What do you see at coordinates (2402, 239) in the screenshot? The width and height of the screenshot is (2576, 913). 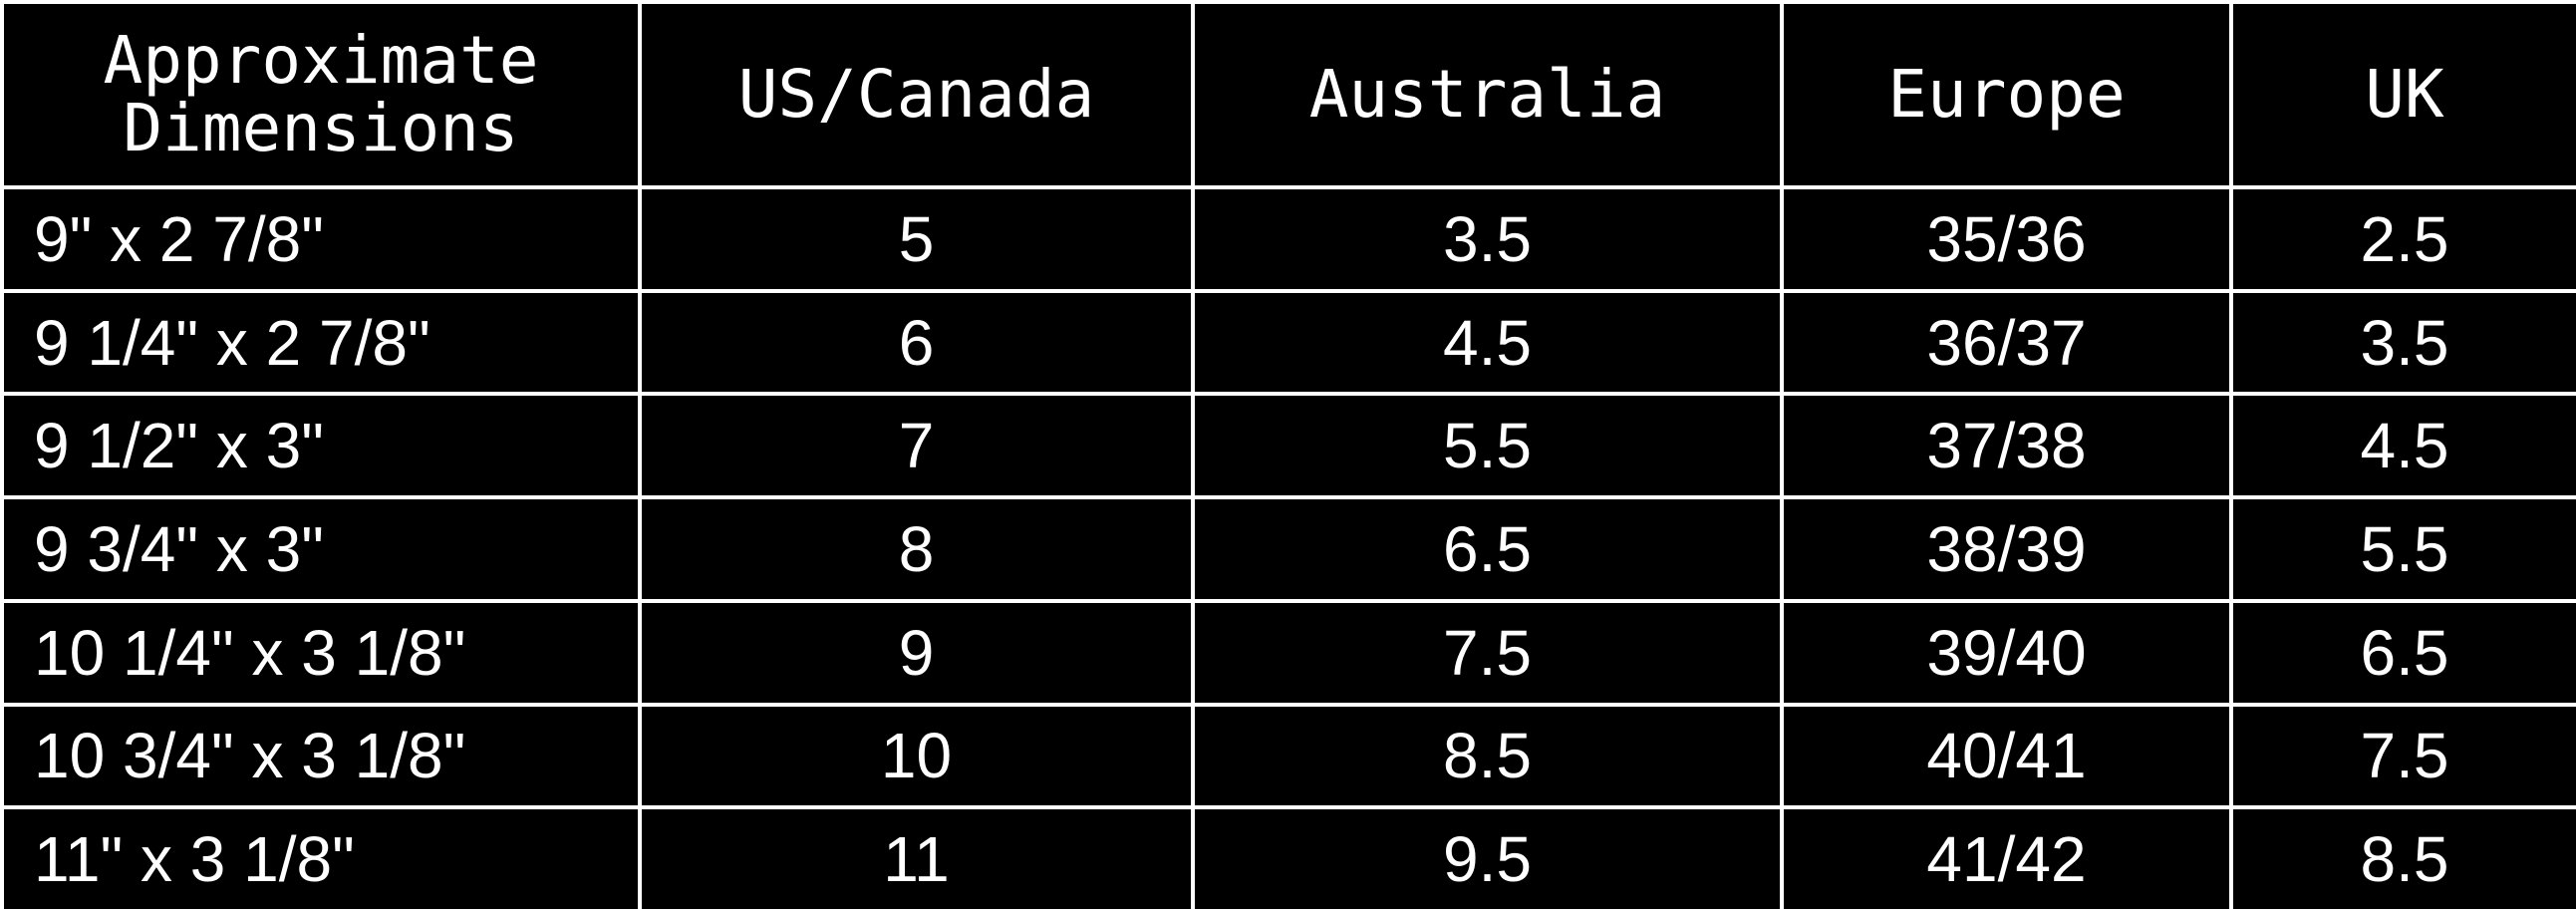 I see `uk-cell: 2.5` at bounding box center [2402, 239].